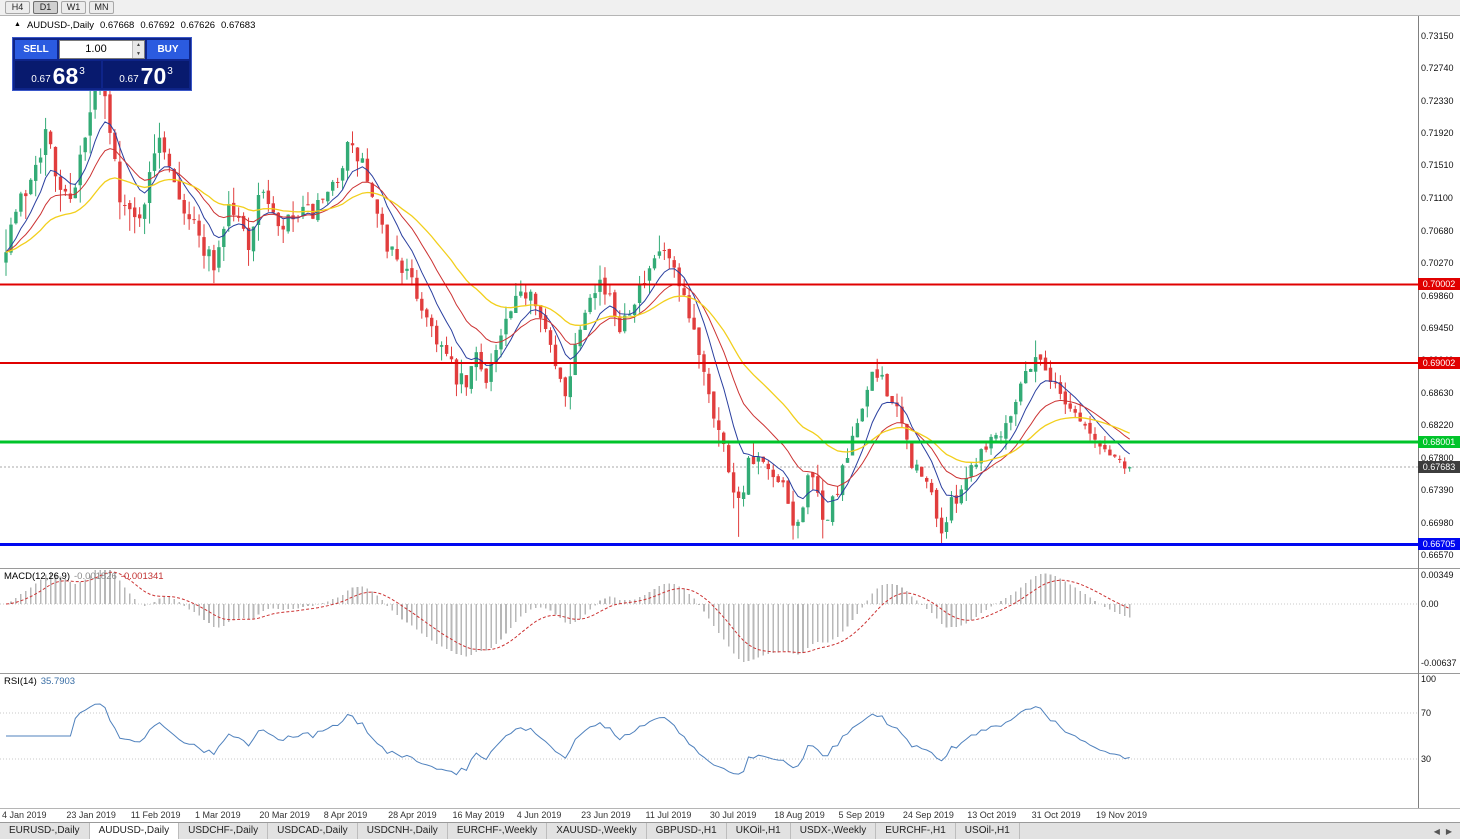  What do you see at coordinates (20, 681) in the screenshot?
I see `rsi-name: RSI(14)` at bounding box center [20, 681].